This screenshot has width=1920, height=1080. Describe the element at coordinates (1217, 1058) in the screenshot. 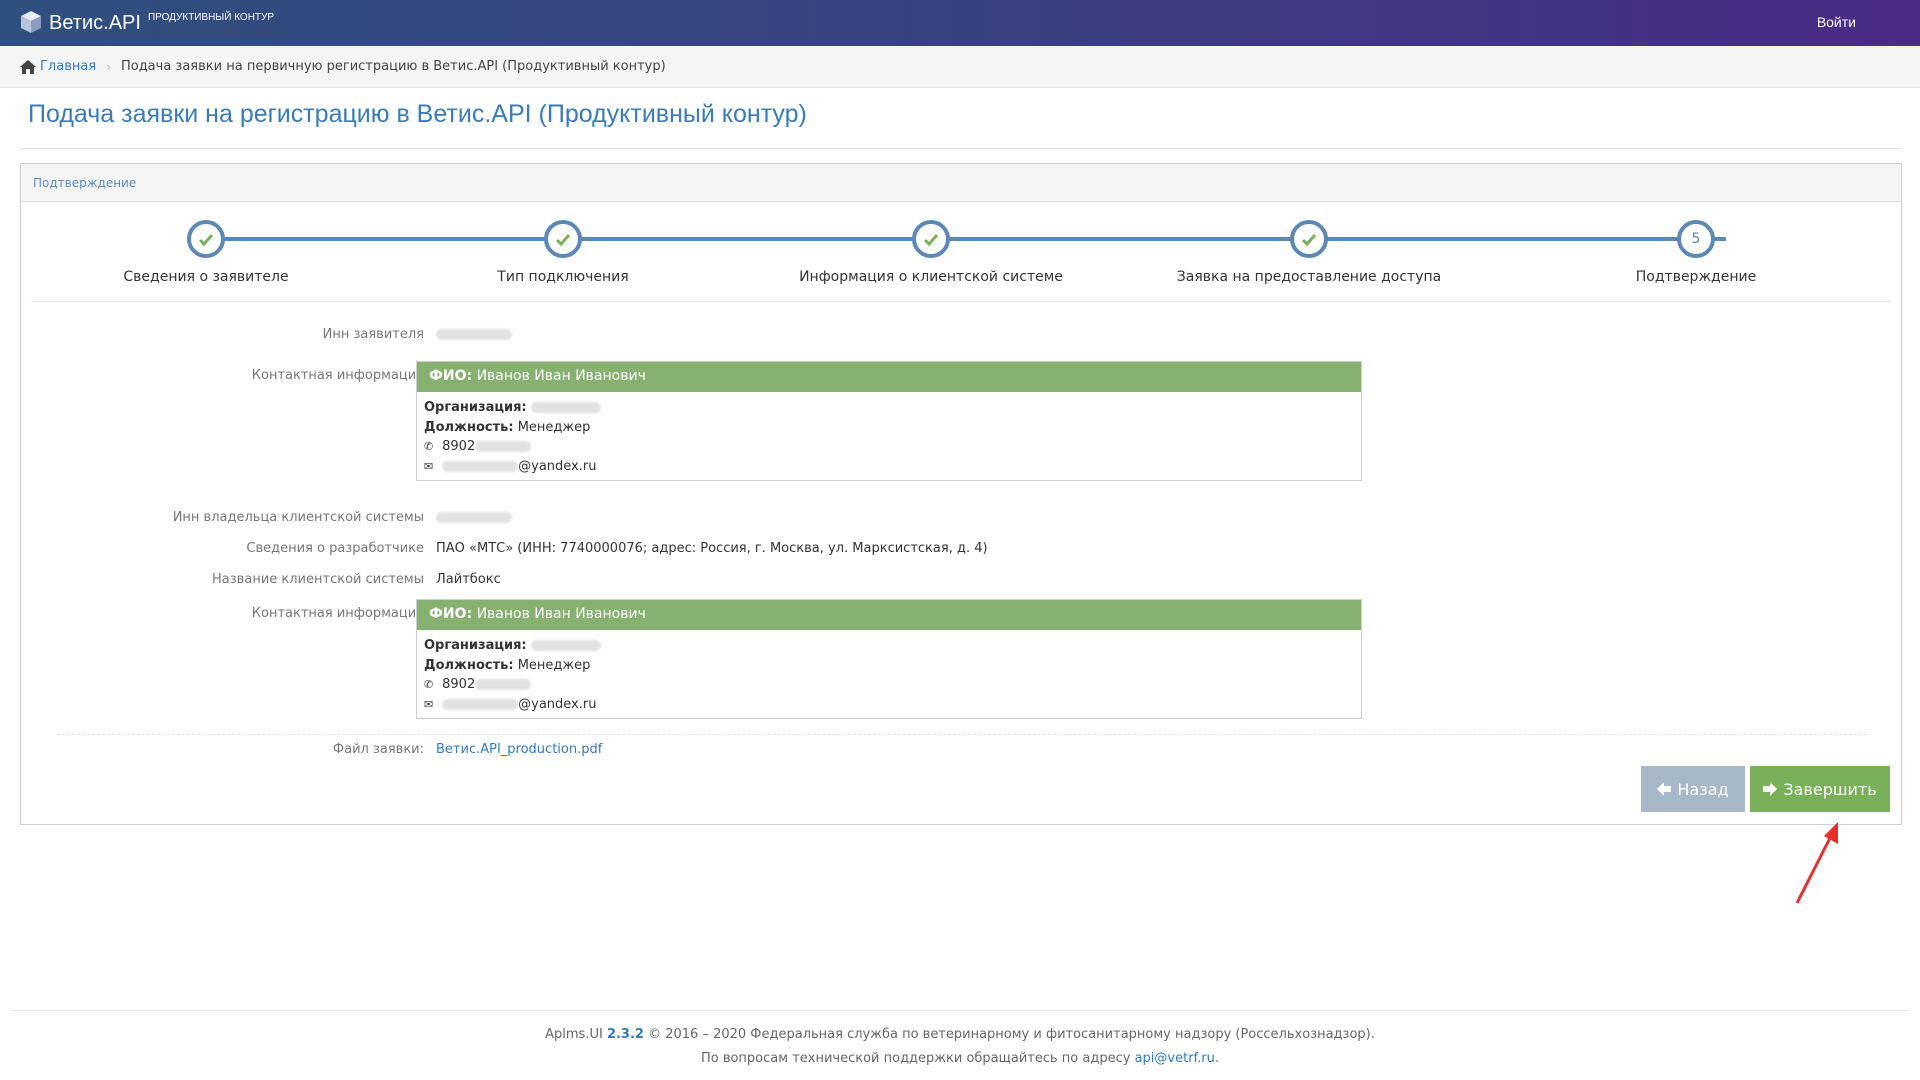

I see `footer-support-end: .` at that location.